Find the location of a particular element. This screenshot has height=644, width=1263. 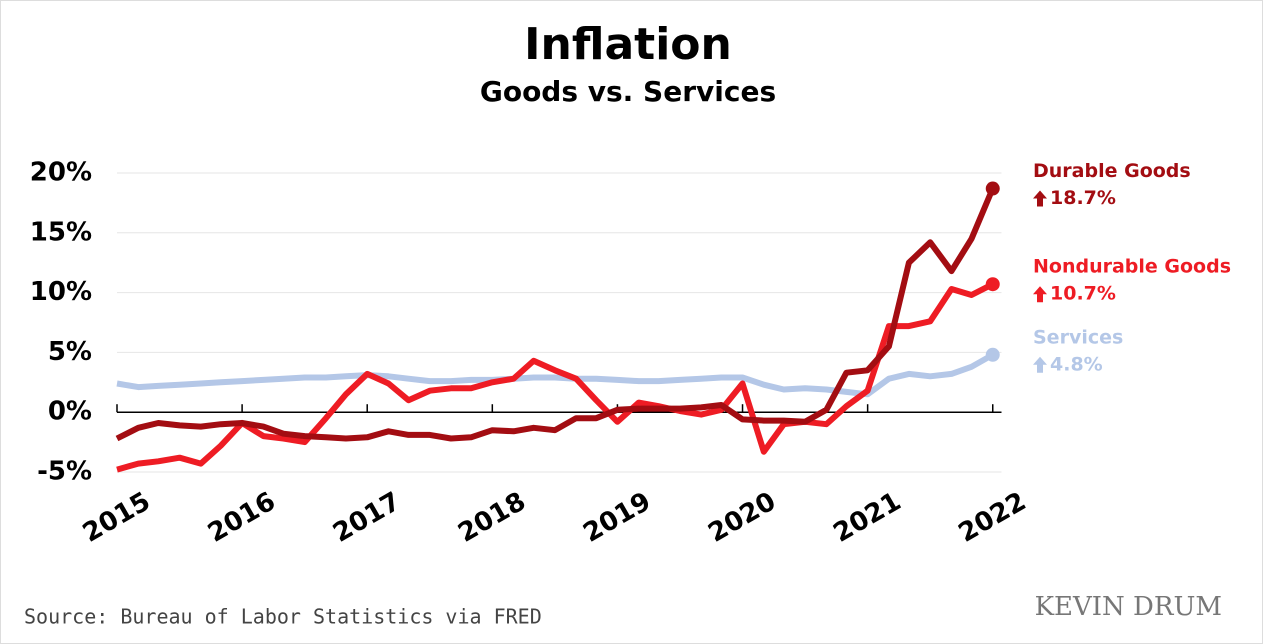

chart-title: Inflation is located at coordinates (628, 44).